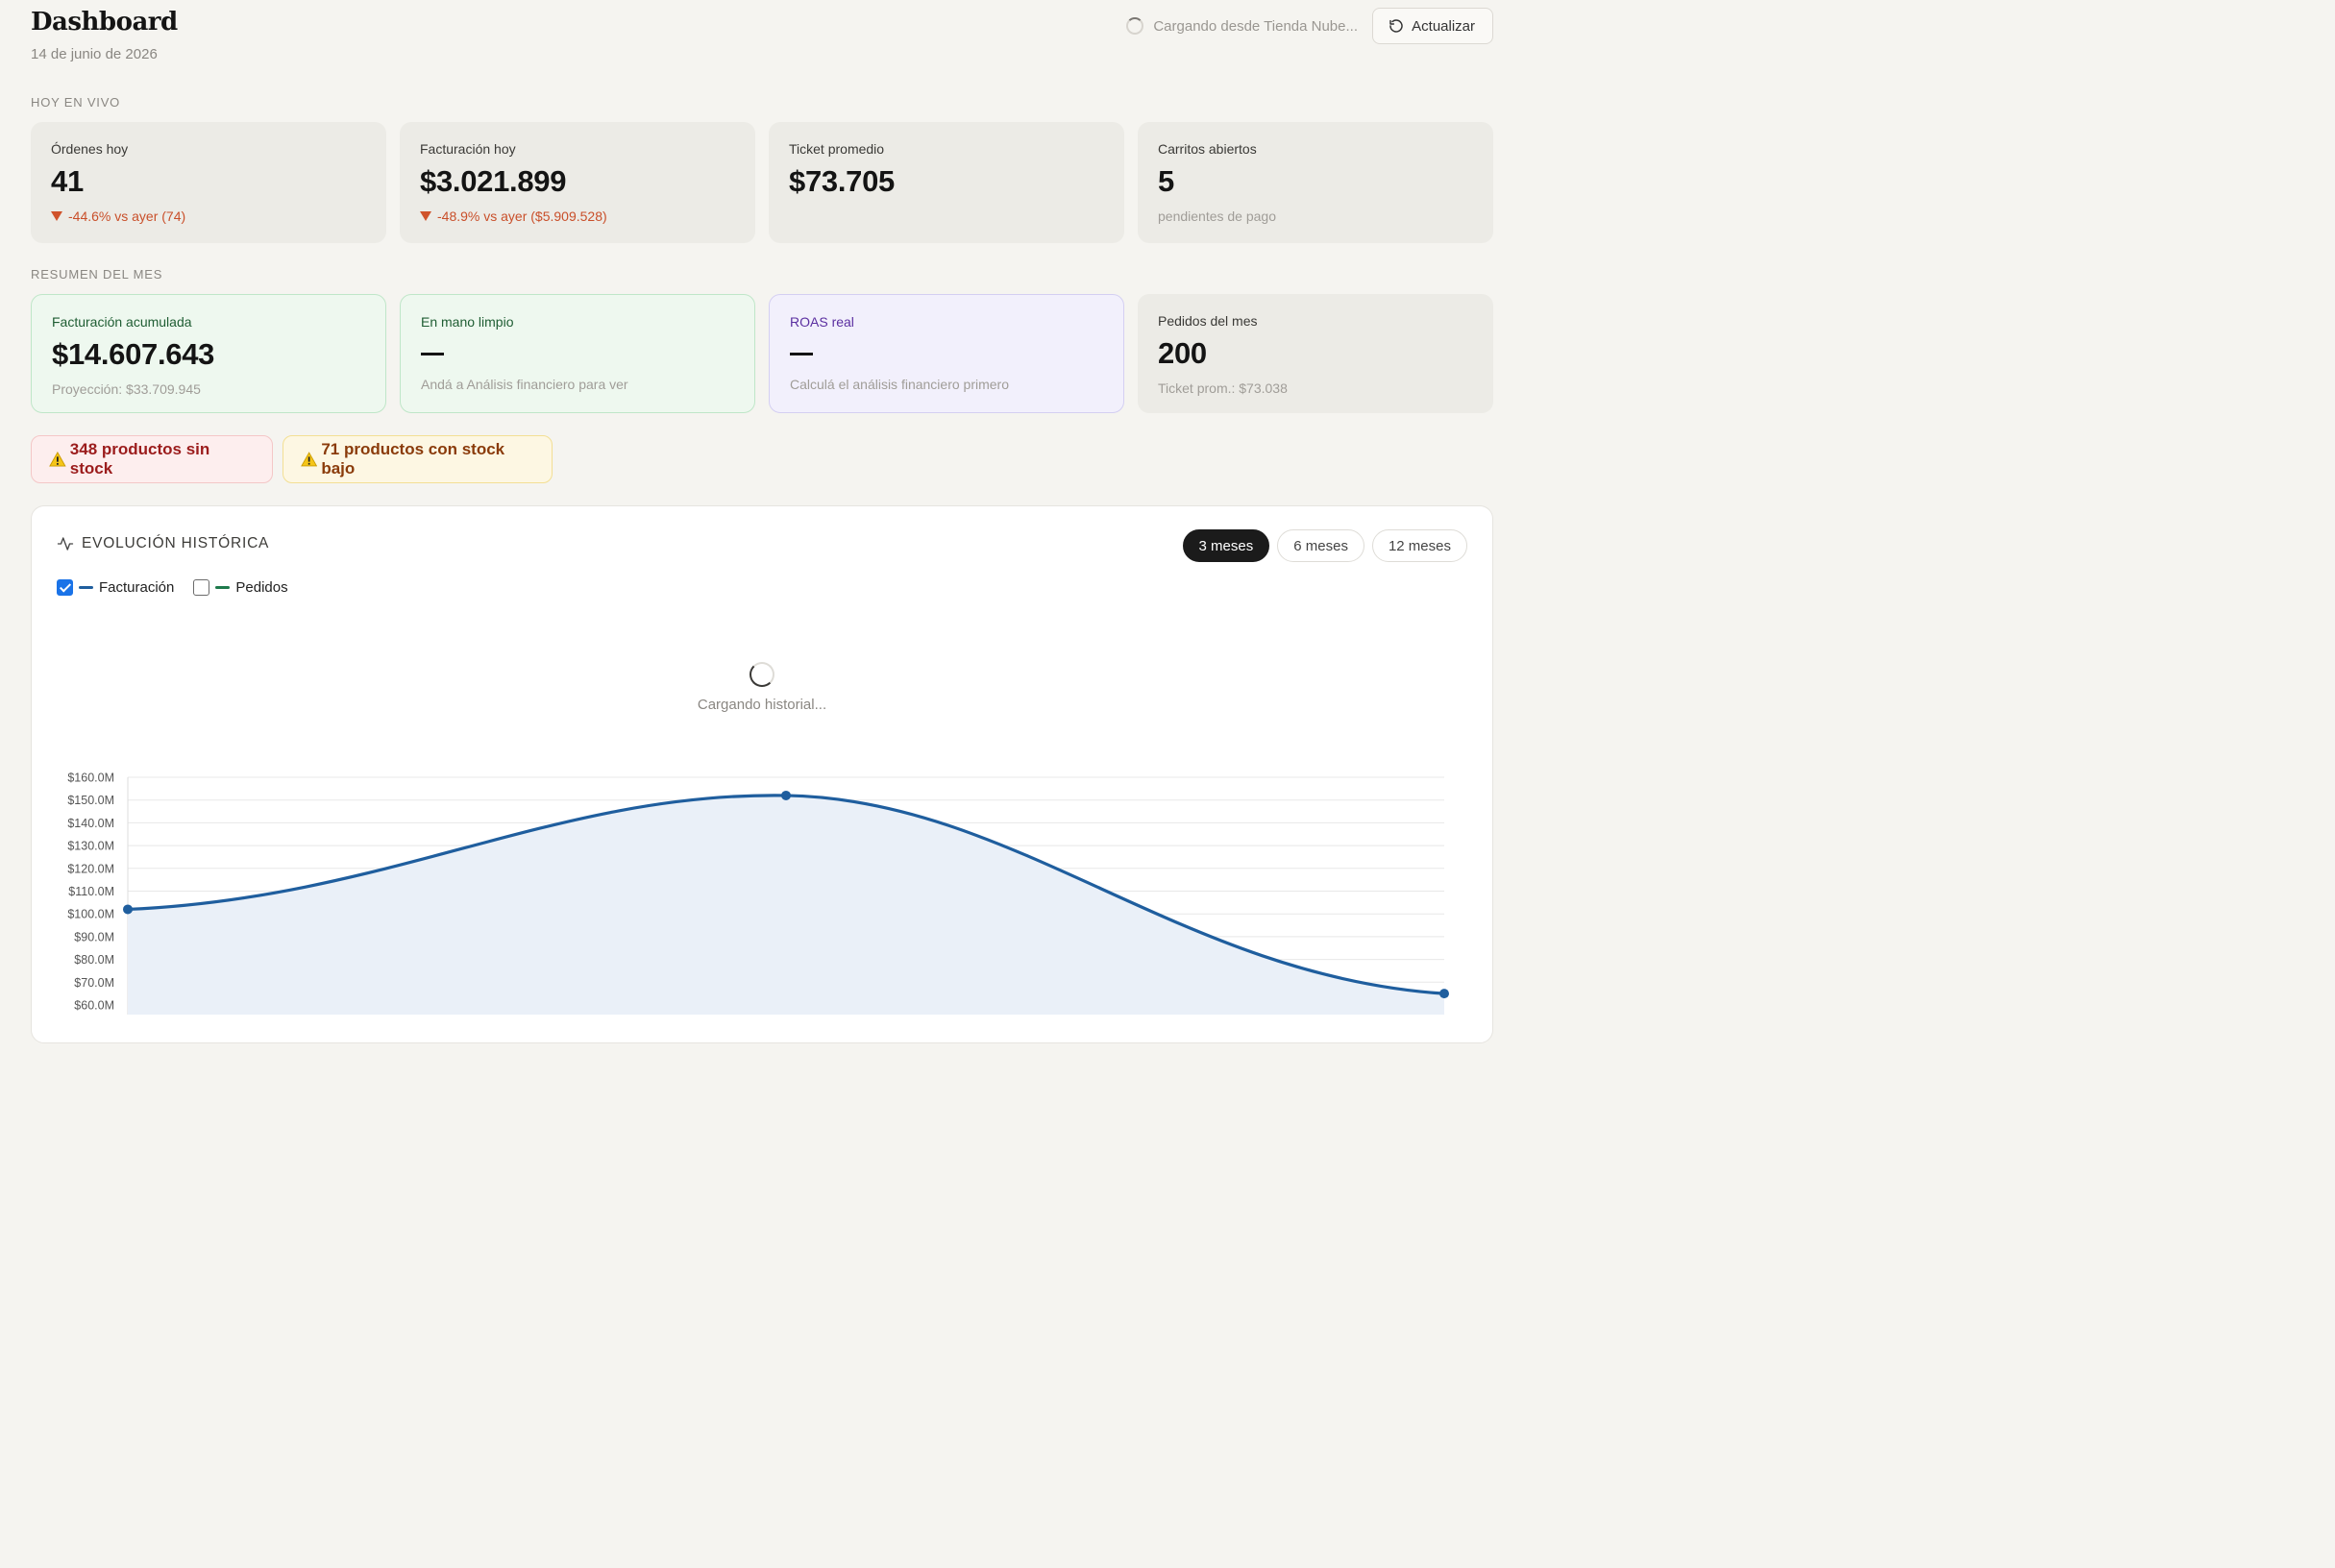 The width and height of the screenshot is (2335, 1568). I want to click on card-value: 200, so click(1183, 353).